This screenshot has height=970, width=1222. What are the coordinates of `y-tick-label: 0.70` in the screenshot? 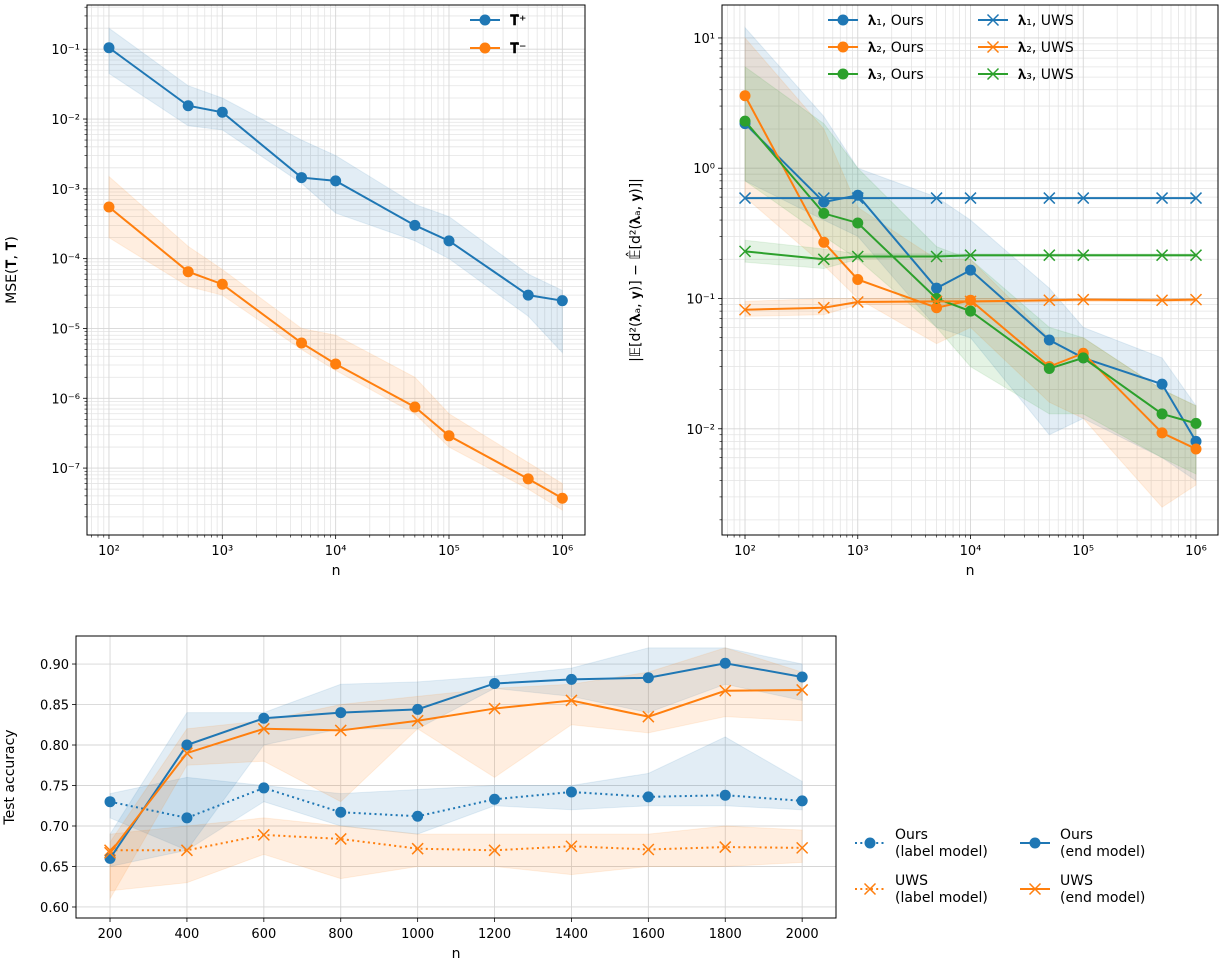 It's located at (54, 827).